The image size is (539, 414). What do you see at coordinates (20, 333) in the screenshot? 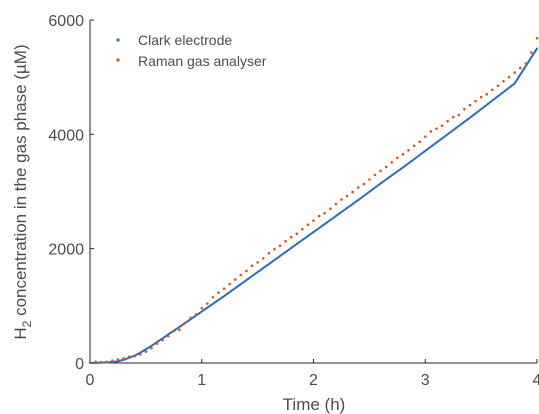
I see `y-axis-label-prefix: H` at bounding box center [20, 333].